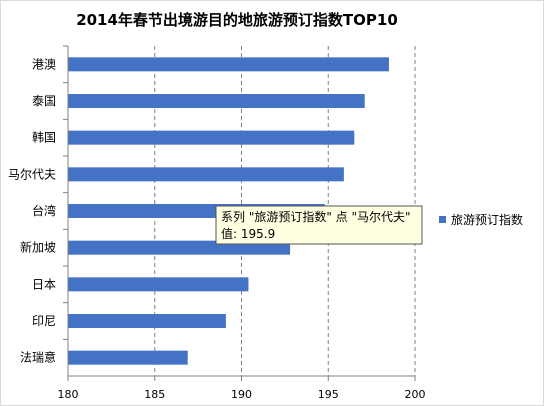  I want to click on tooltip-line-2: 值: 195.9, so click(248, 233).